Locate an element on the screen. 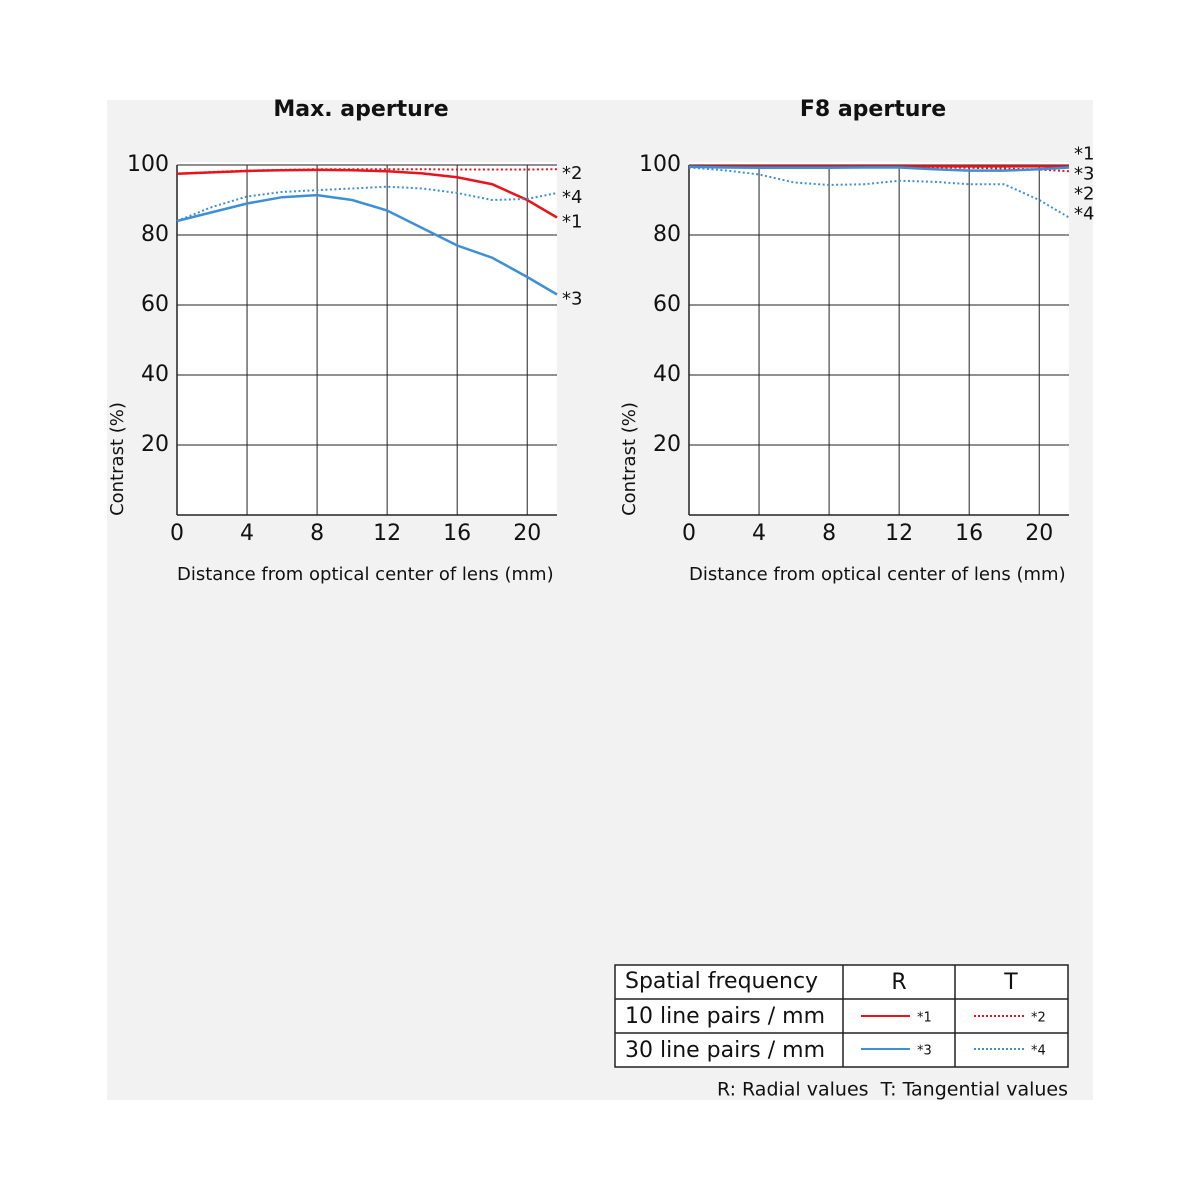 Image resolution: width=1200 pixels, height=1200 pixels. chart-title: F8 aperture is located at coordinates (873, 109).